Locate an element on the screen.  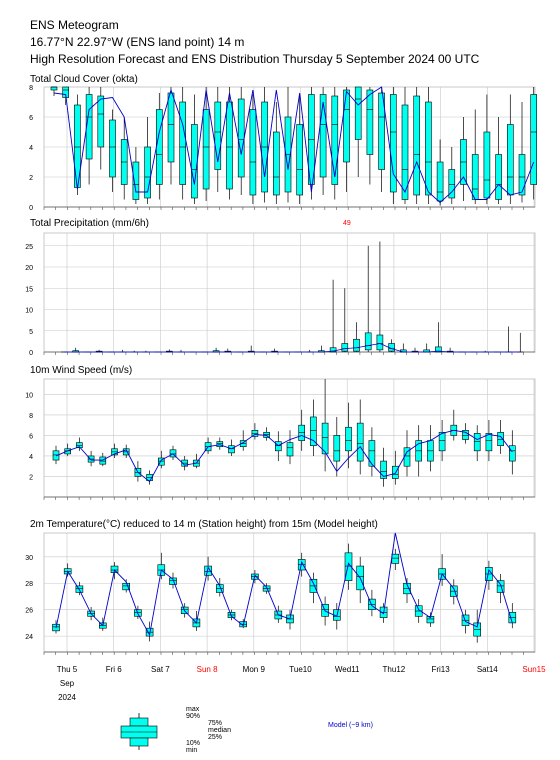
y-tick-label: 0 is located at coordinates (31, 208).